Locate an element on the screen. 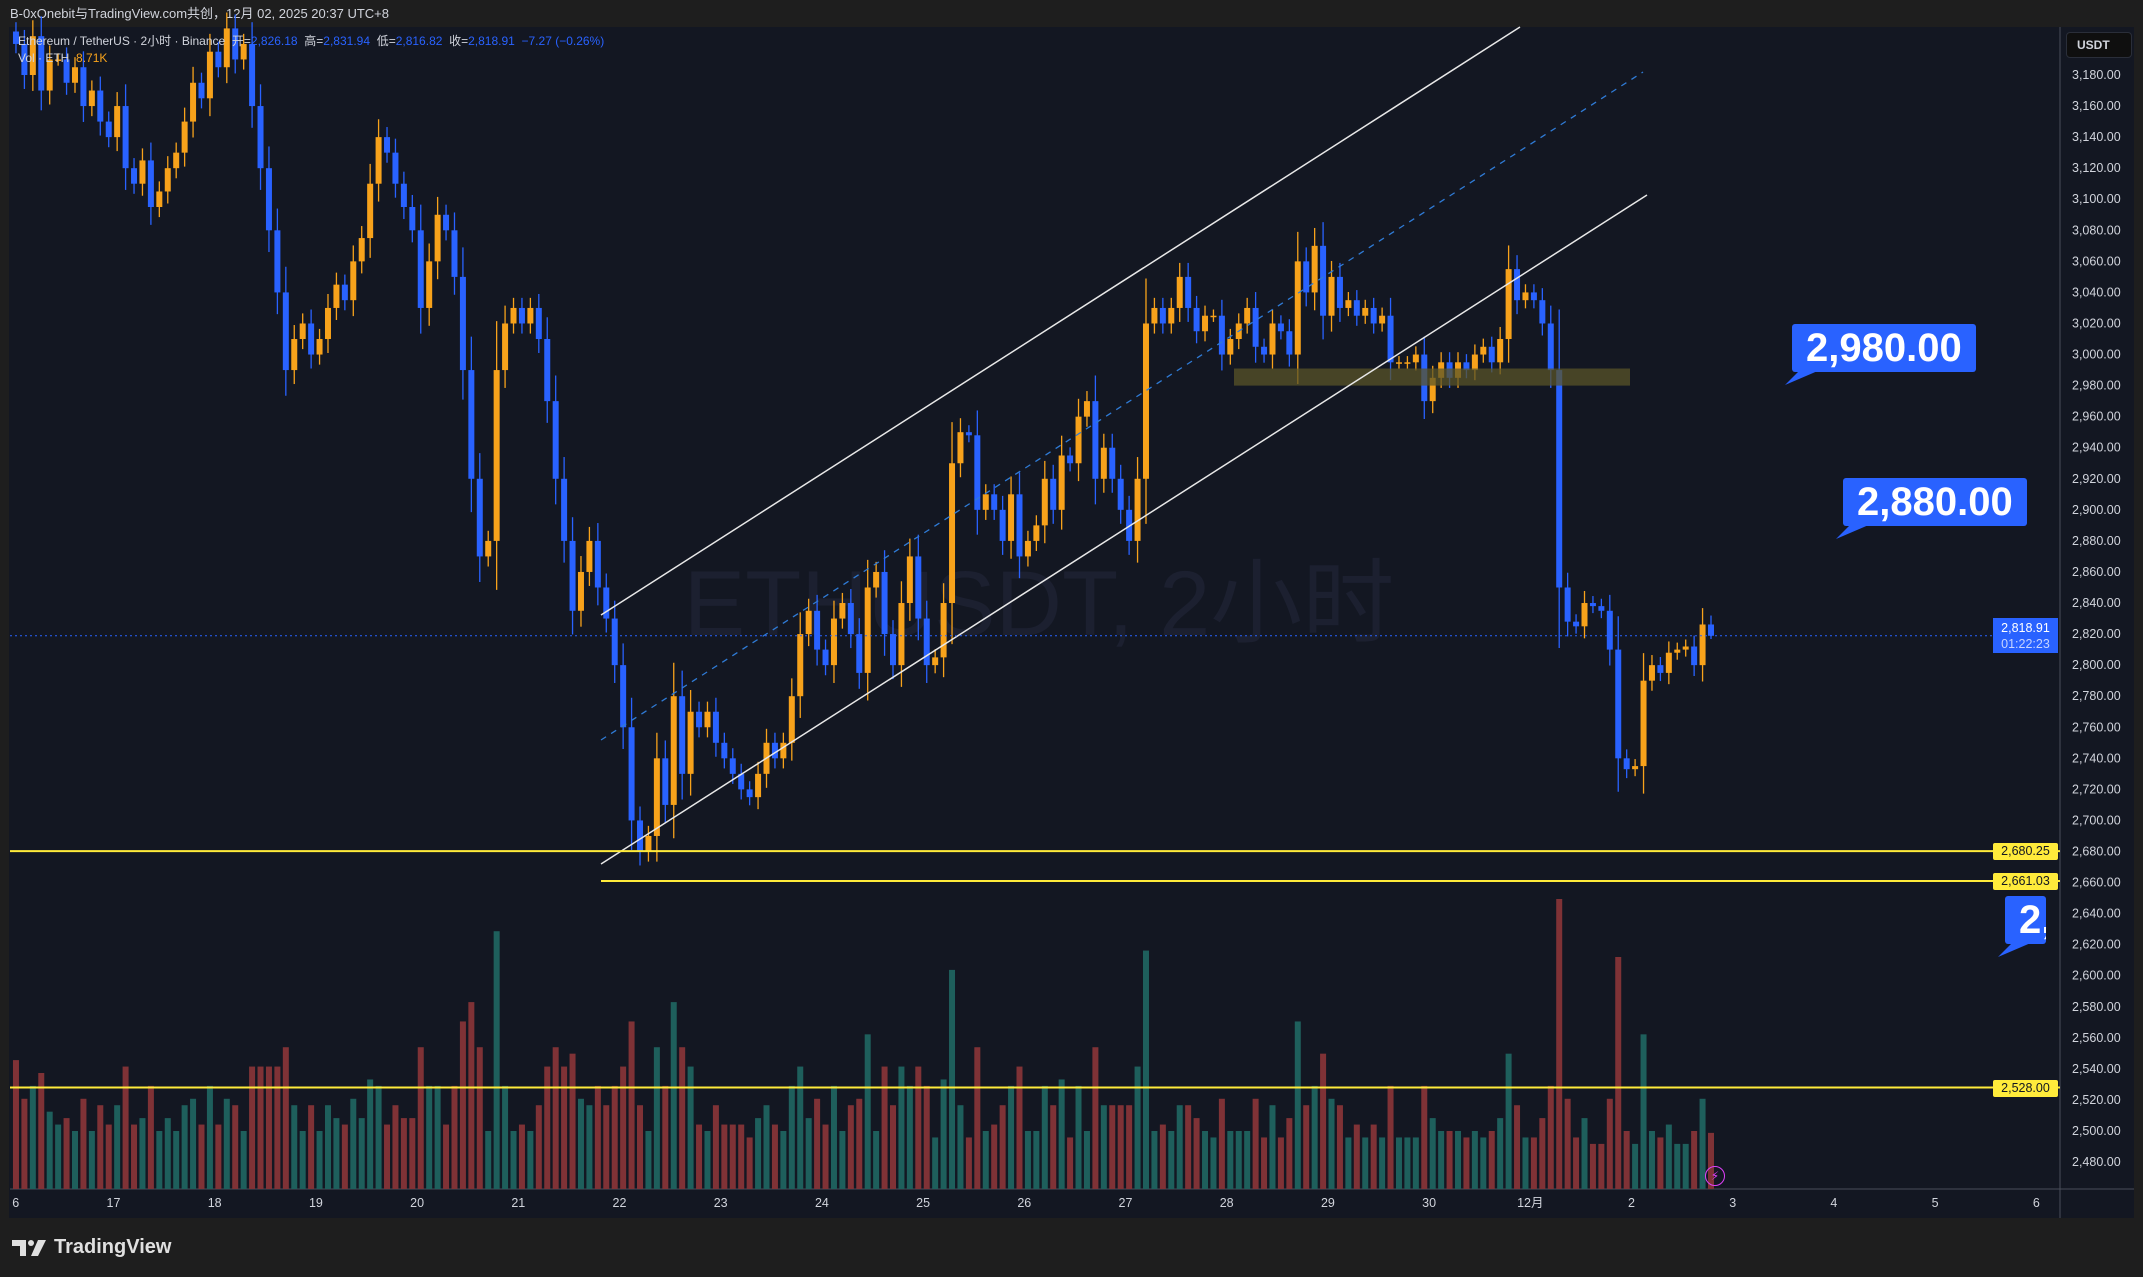 Image resolution: width=2143 pixels, height=1277 pixels. price-callout-2980: 2,980.00 is located at coordinates (1884, 348).